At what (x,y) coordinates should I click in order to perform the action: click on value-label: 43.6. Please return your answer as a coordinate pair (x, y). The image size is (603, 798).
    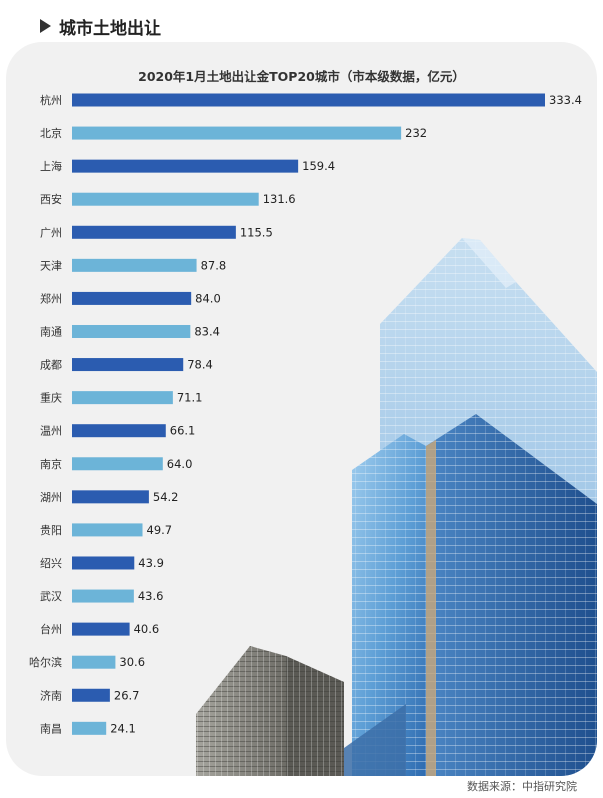
    Looking at the image, I should click on (151, 596).